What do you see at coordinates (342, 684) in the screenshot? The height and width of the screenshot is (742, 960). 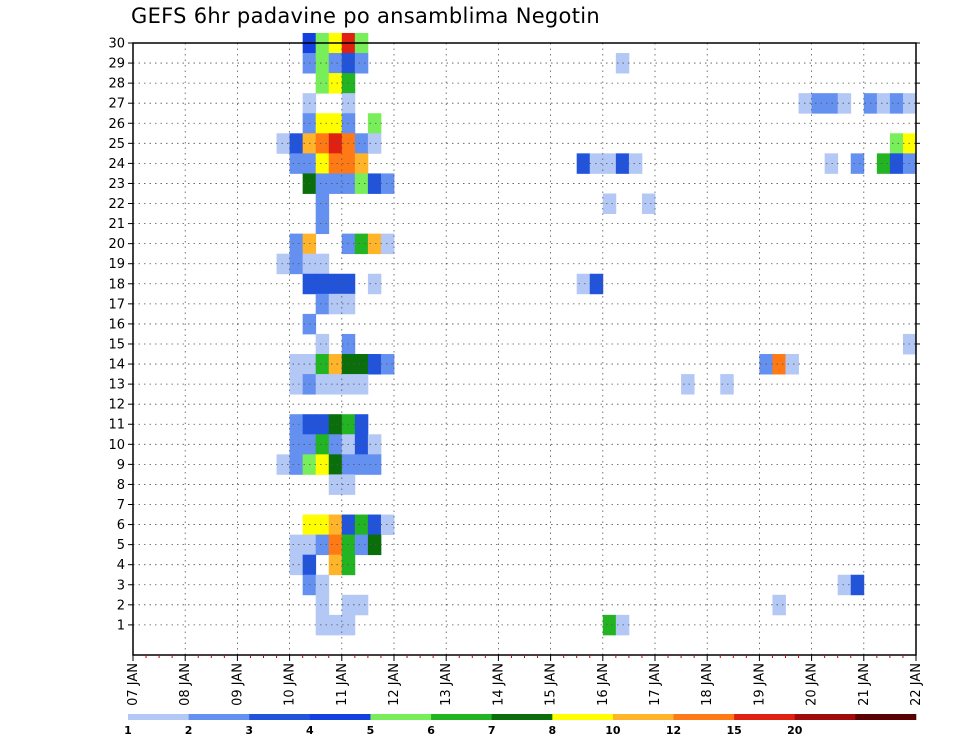 I see `x-tick-label: 11 JAN` at bounding box center [342, 684].